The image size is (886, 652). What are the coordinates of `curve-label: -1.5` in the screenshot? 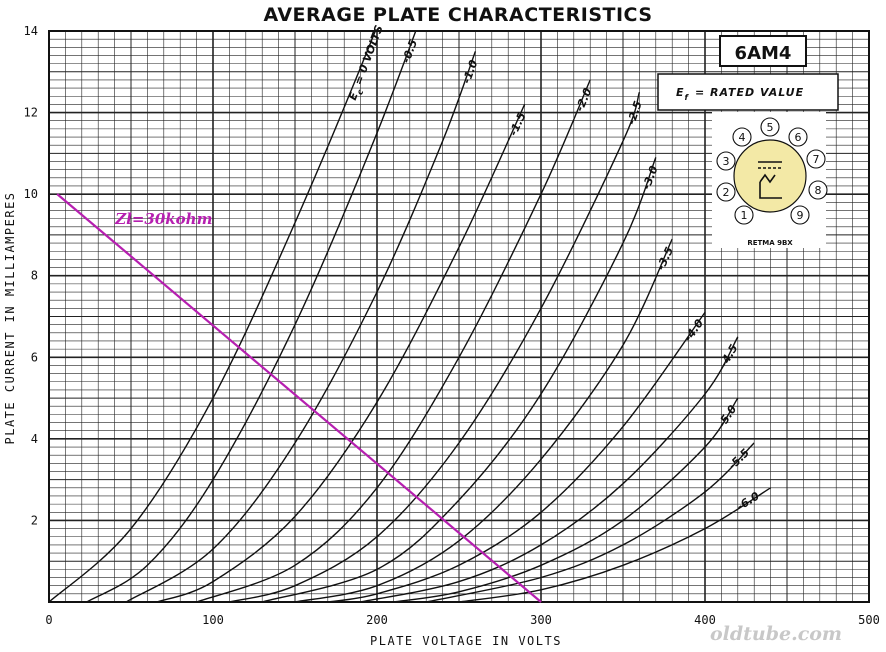 It's located at (518, 124).